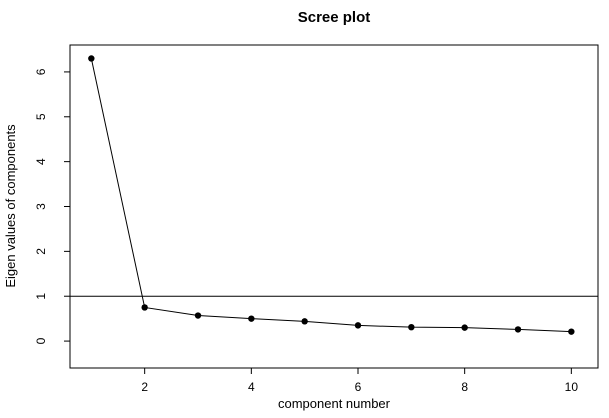  What do you see at coordinates (251, 387) in the screenshot?
I see `x-tick-label: 4` at bounding box center [251, 387].